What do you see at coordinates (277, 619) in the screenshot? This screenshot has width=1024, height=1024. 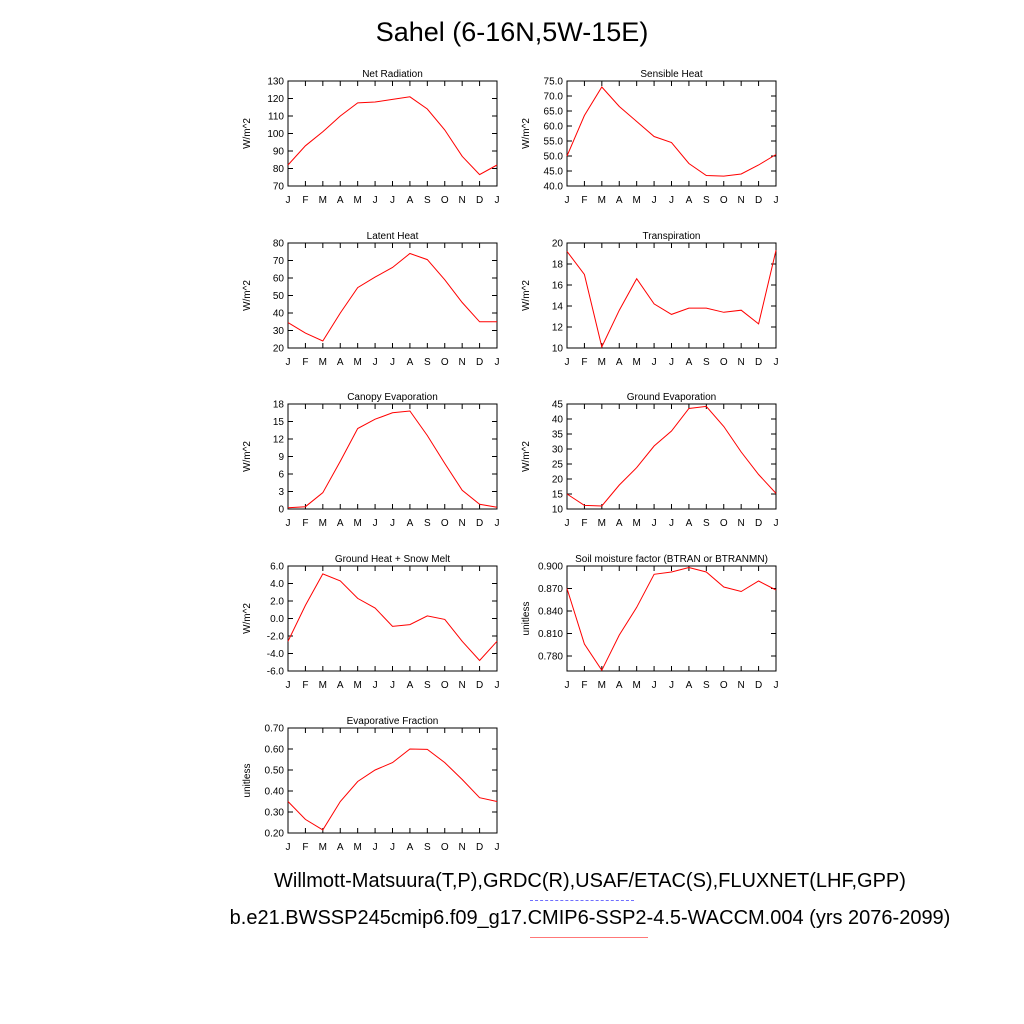 I see `y-tick-label: 0.0` at bounding box center [277, 619].